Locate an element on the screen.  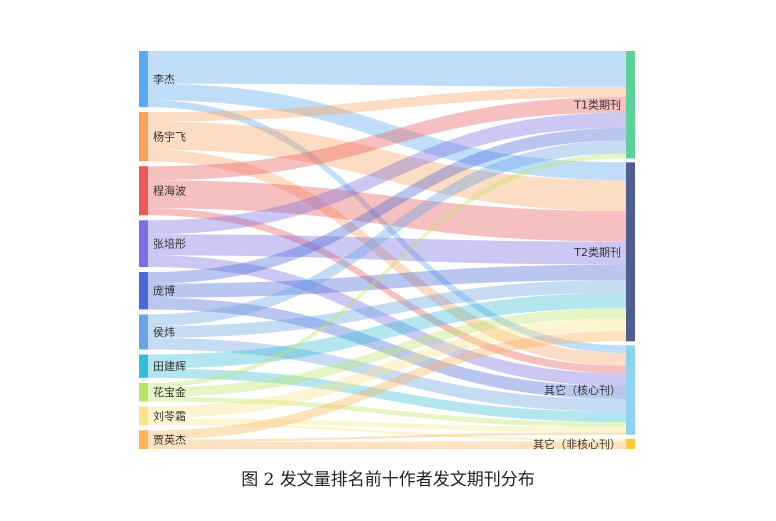
target-node-label: 其它（非核心刊） is located at coordinates (577, 444).